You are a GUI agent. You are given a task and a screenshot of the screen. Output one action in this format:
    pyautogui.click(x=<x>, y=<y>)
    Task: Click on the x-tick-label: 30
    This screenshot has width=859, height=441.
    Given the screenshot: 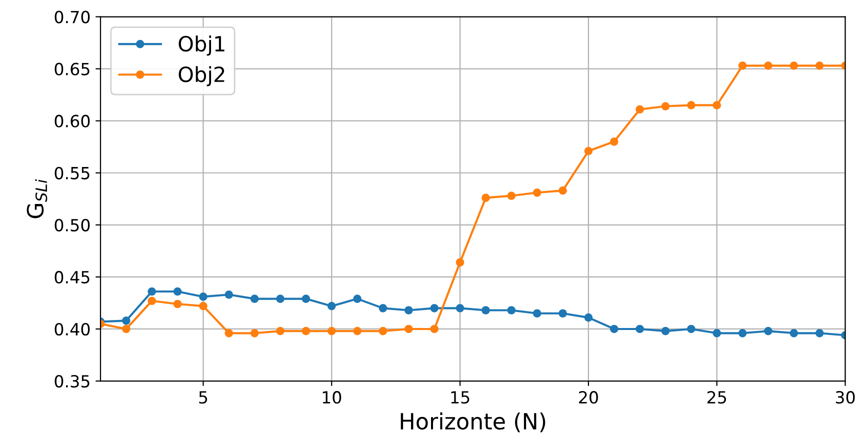 What is the action you would take?
    pyautogui.click(x=845, y=397)
    